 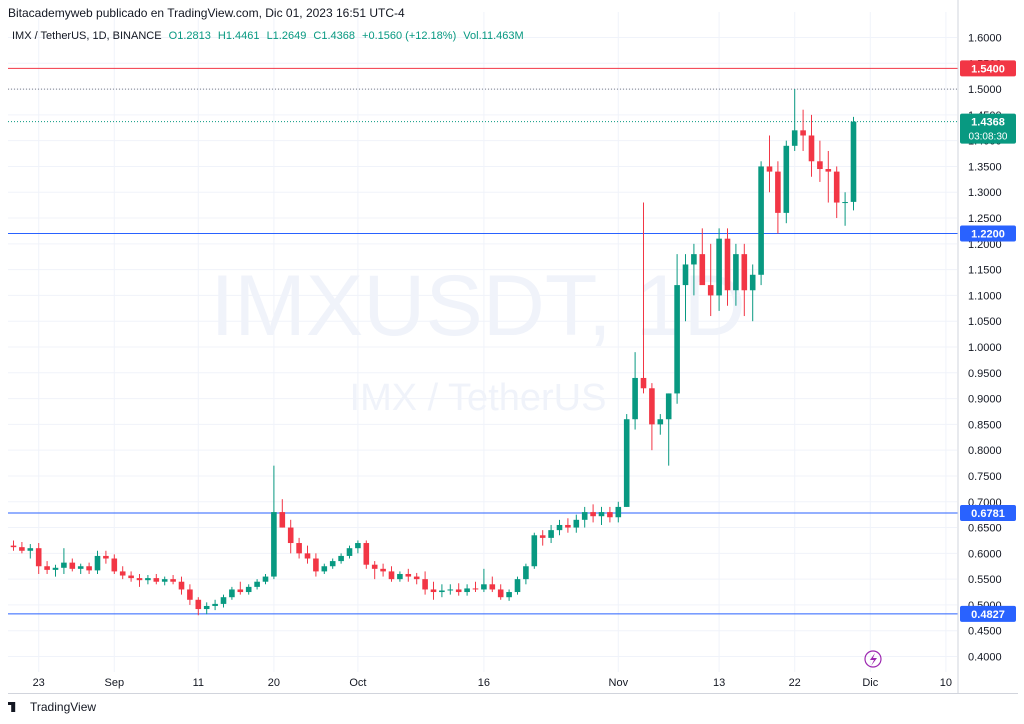 What do you see at coordinates (87, 36) in the screenshot?
I see `symbol-info: IMX / TetherUS, 1D, BINANCE` at bounding box center [87, 36].